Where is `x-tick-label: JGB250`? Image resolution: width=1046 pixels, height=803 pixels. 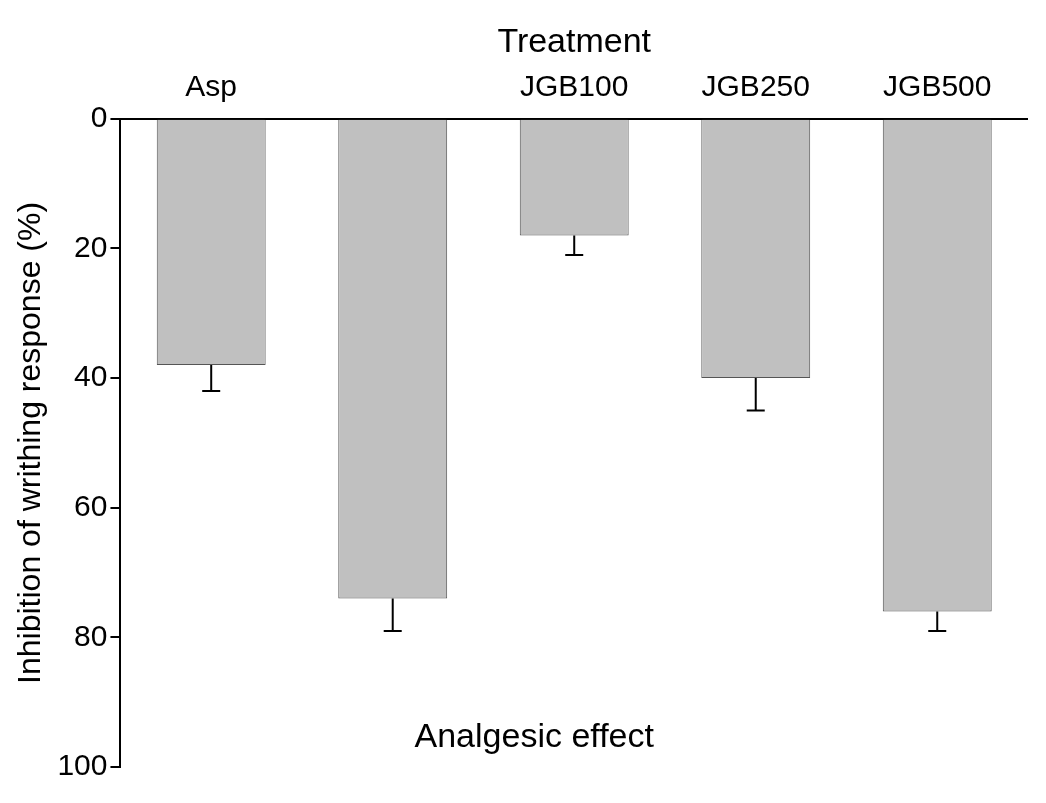
x-tick-label: JGB250 is located at coordinates (755, 86).